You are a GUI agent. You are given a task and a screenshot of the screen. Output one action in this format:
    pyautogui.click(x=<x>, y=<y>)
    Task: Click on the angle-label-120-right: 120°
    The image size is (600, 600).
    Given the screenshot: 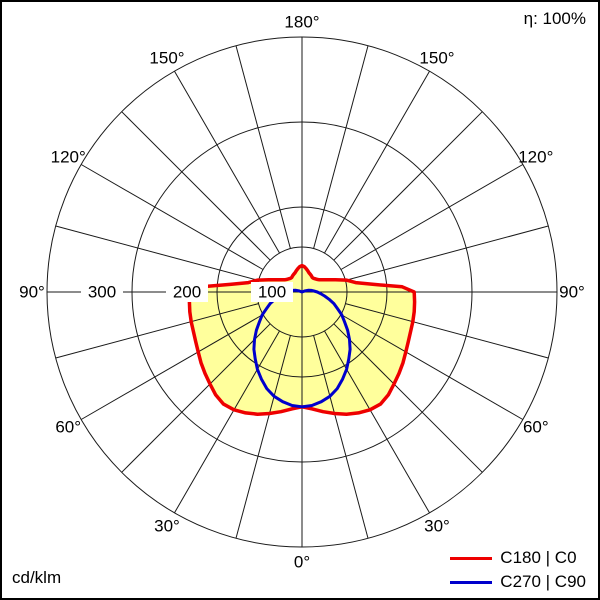 What is the action you would take?
    pyautogui.click(x=535, y=157)
    